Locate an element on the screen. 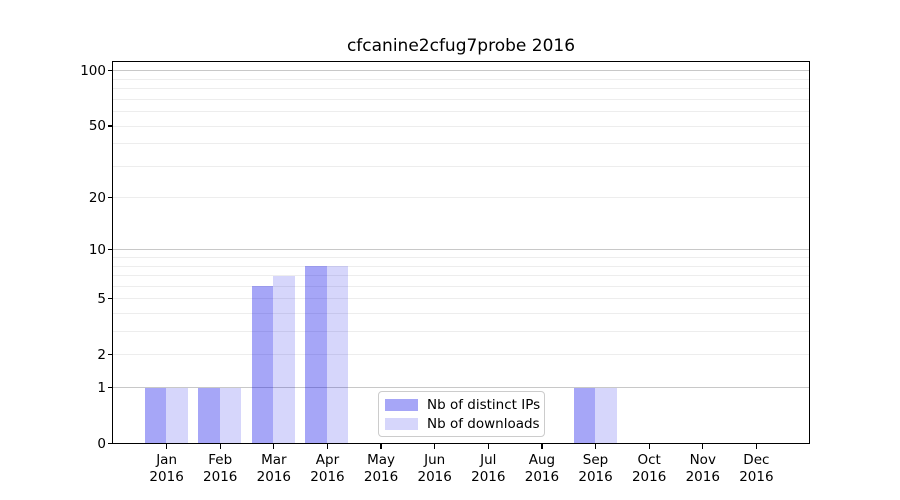 The width and height of the screenshot is (900, 500). x-tick-label: Nov 2016 is located at coordinates (703, 468).